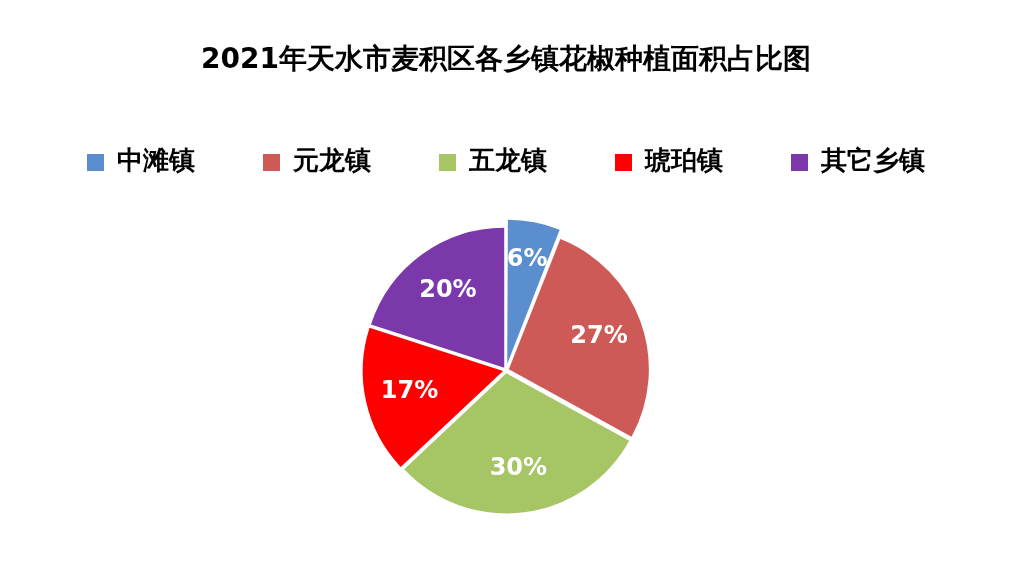 This screenshot has height=565, width=1012. Describe the element at coordinates (448, 288) in the screenshot. I see `data-label: 20%` at that location.